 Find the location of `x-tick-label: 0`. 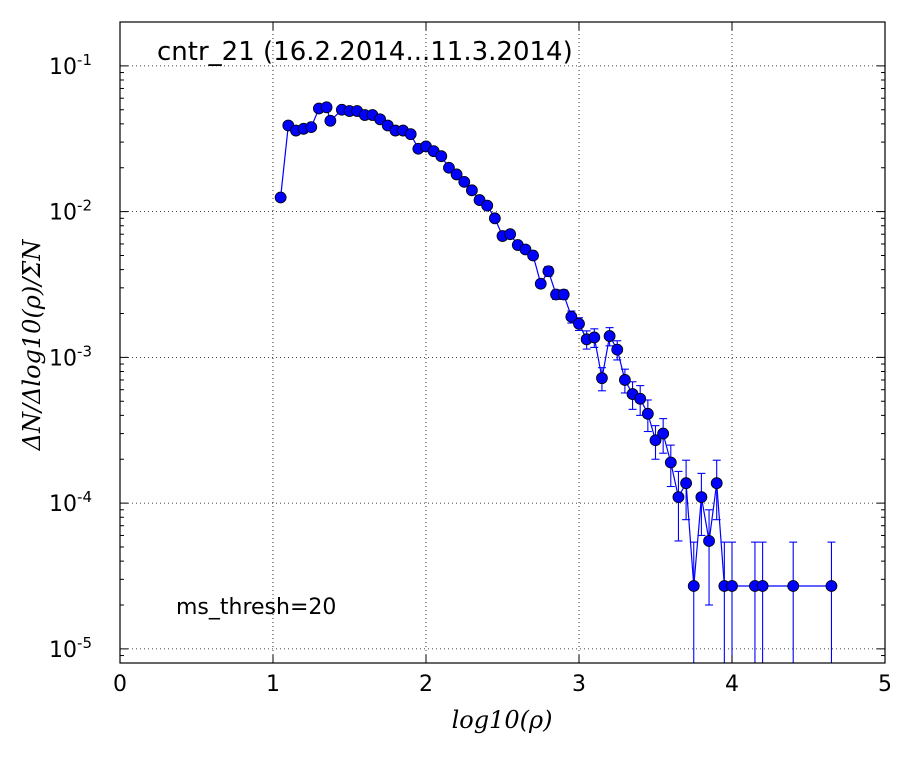

x-tick-label: 0 is located at coordinates (120, 684).